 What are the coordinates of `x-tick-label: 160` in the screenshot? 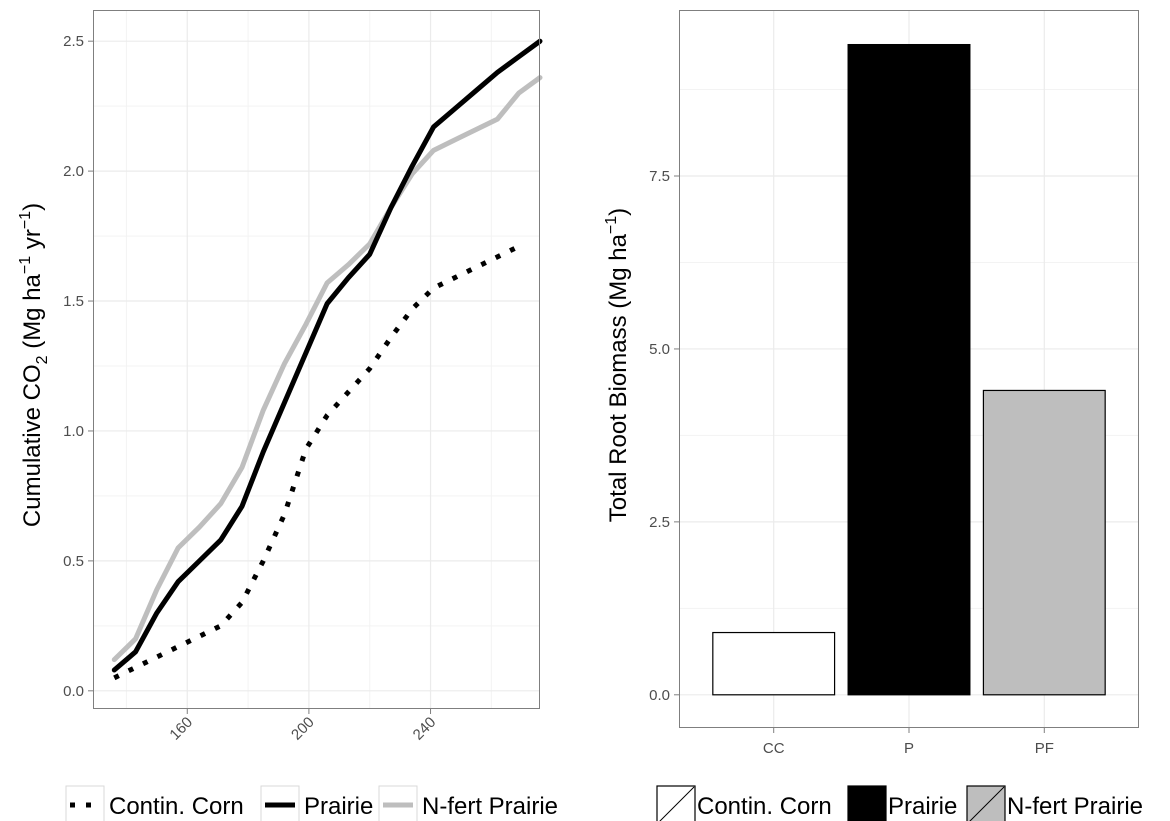 It's located at (181, 729).